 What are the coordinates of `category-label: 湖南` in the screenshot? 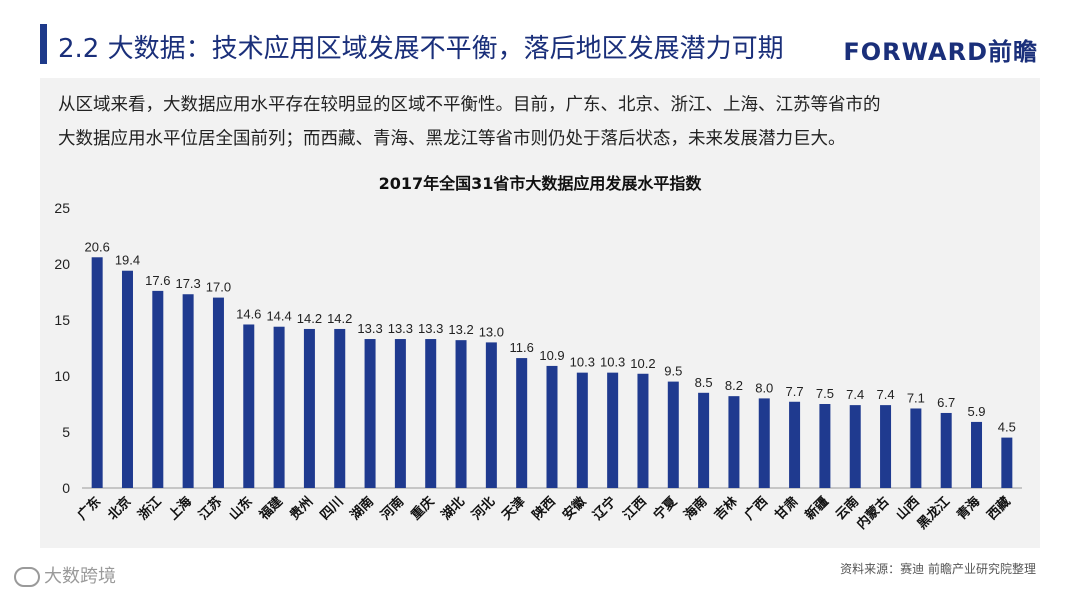 It's located at (362, 509).